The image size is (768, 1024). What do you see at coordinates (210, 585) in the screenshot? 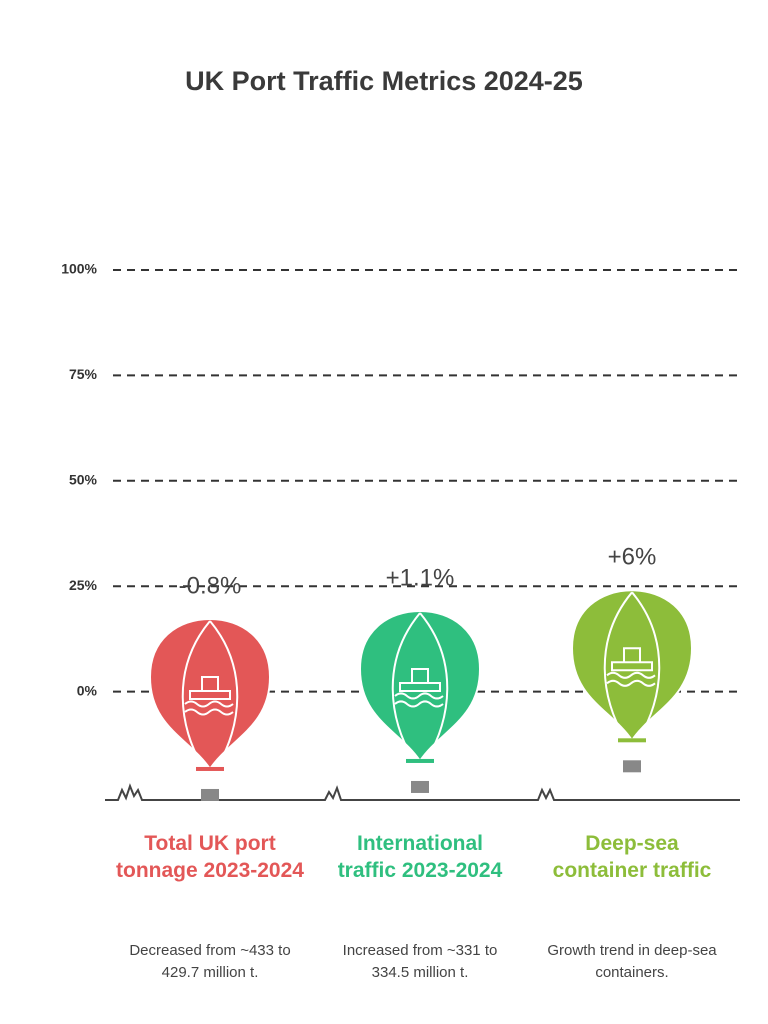
I see `value-label: -0.8%` at bounding box center [210, 585].